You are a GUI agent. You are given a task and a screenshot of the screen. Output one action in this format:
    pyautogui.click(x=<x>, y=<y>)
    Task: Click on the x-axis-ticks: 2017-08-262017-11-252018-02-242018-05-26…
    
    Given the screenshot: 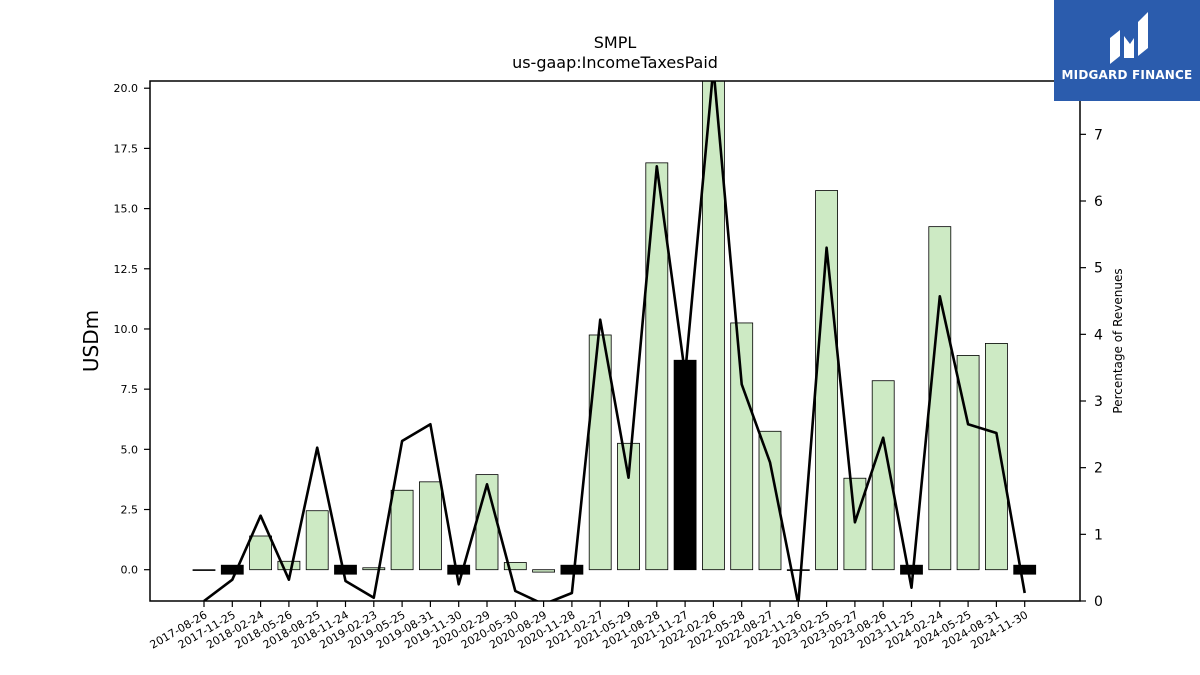 What is the action you would take?
    pyautogui.click(x=589, y=626)
    